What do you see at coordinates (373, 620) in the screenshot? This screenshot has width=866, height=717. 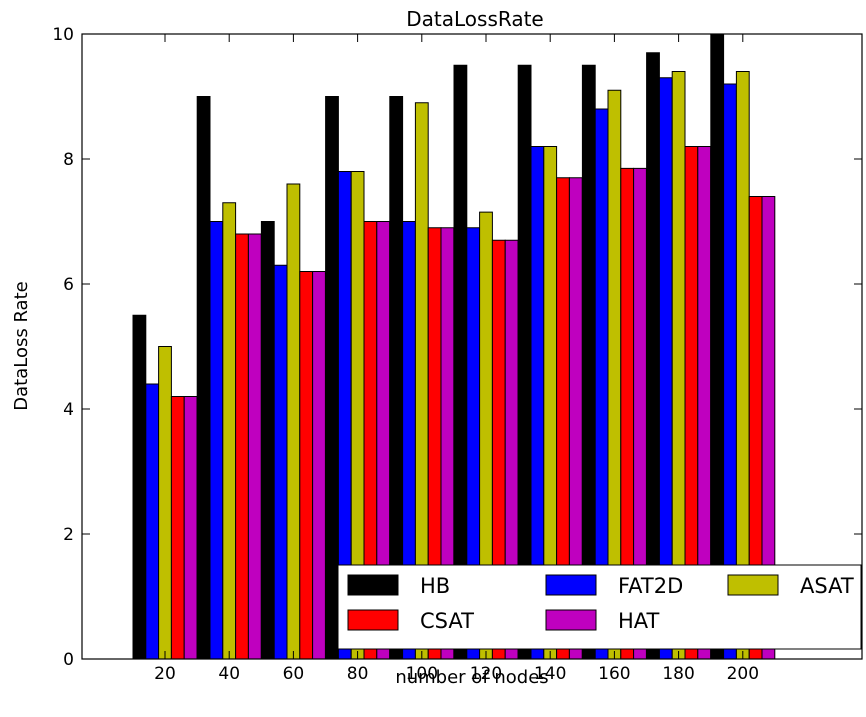 I see `legend-swatch-csat` at bounding box center [373, 620].